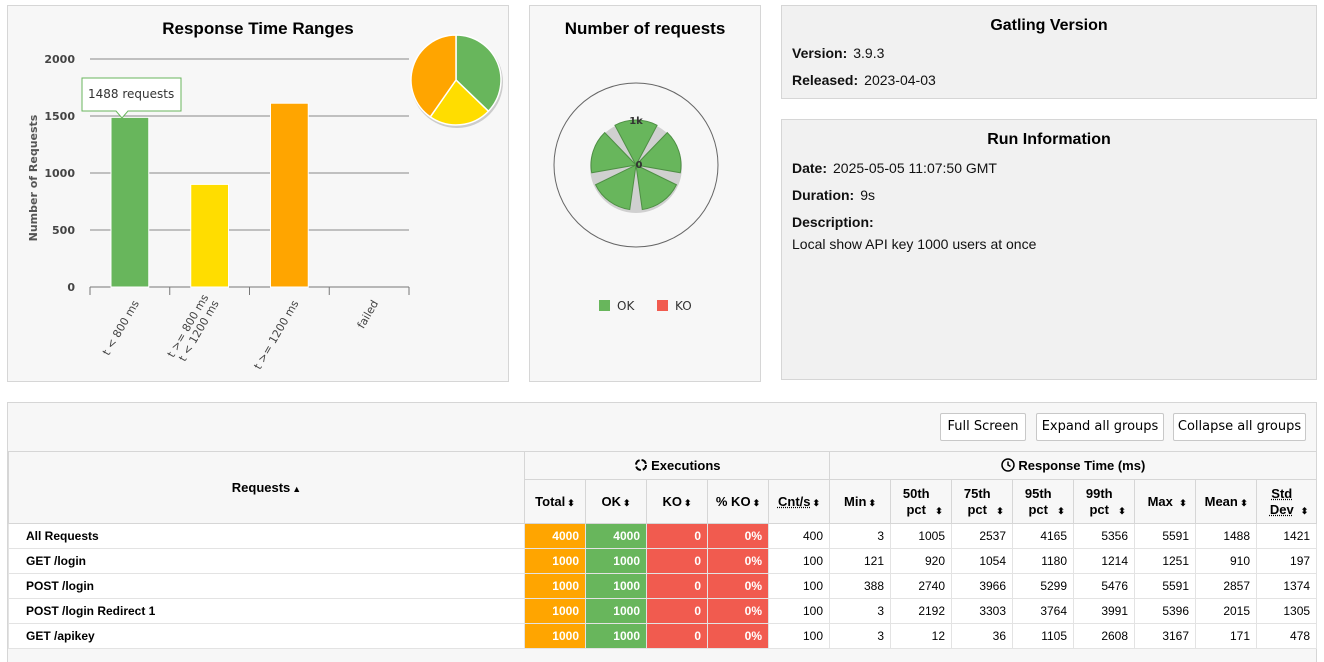 The height and width of the screenshot is (662, 1324). Describe the element at coordinates (1165, 501) in the screenshot. I see `column-header-max: Max ⬍` at that location.